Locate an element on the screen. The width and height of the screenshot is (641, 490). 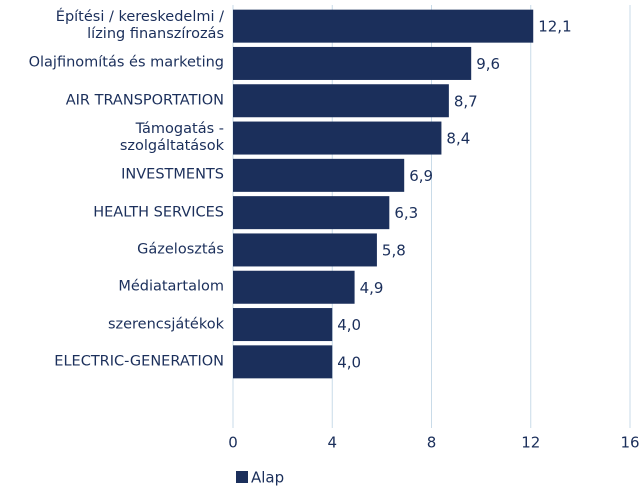
value-label: 8,7 is located at coordinates (466, 101).